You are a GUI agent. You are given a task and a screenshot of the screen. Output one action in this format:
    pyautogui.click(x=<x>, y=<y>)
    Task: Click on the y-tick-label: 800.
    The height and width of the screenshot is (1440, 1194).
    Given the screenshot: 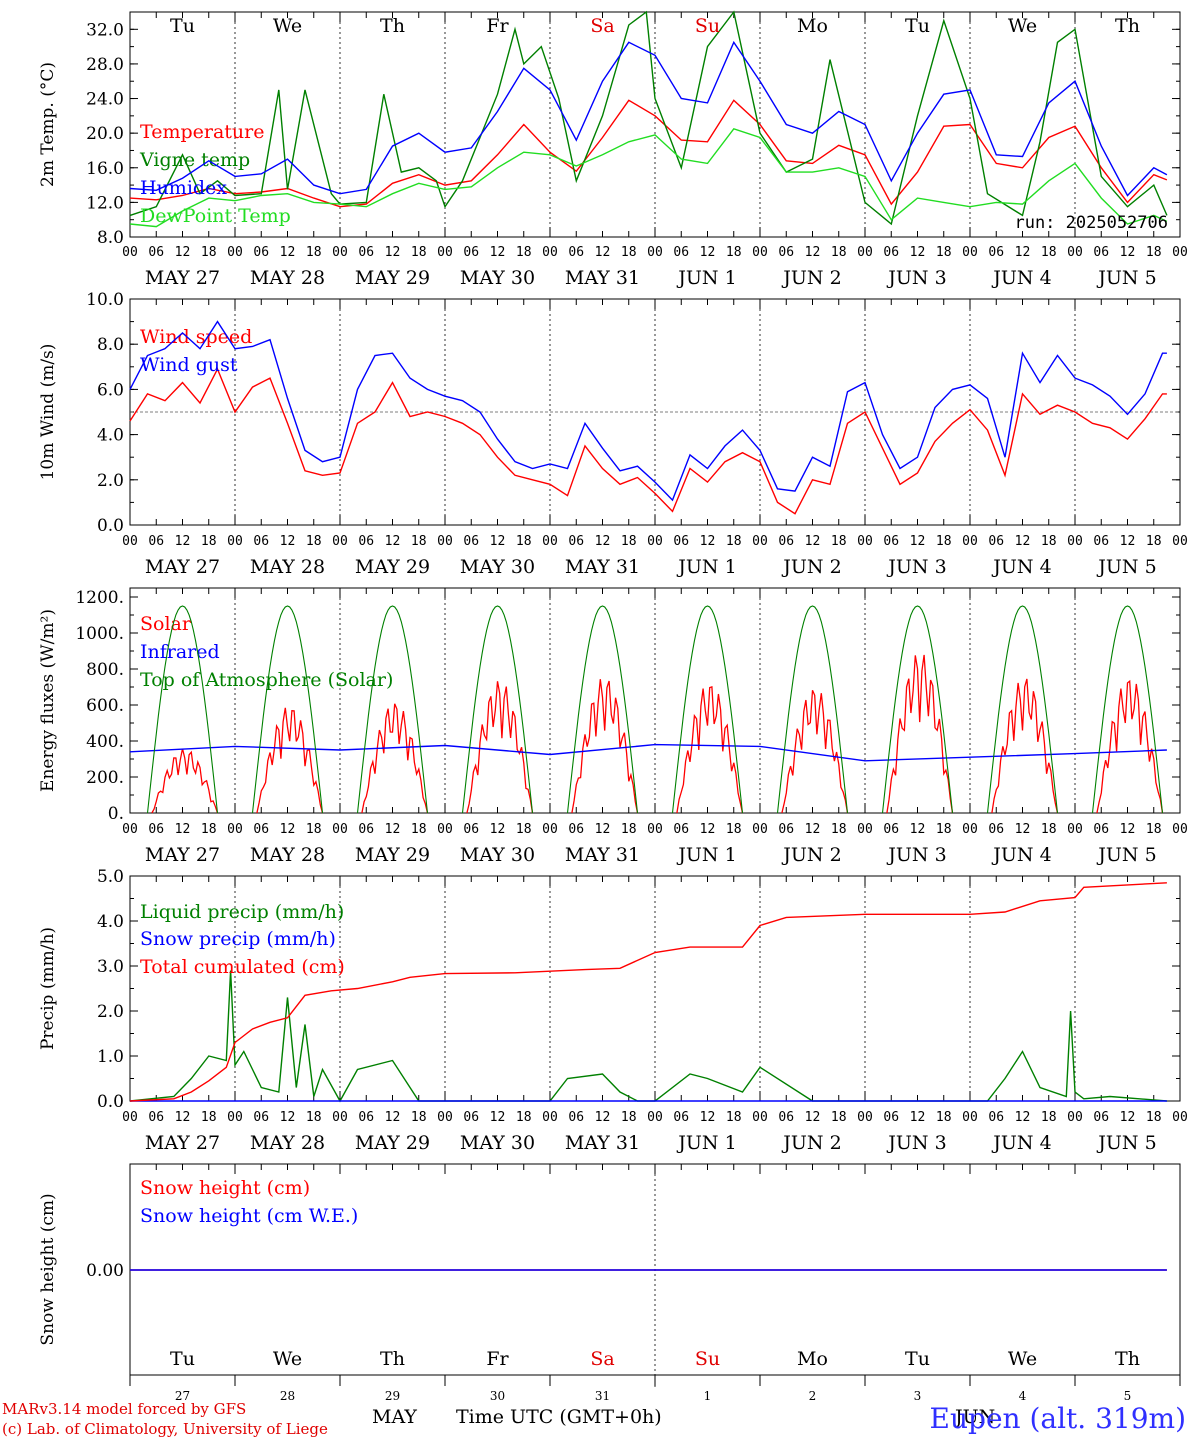 What is the action you would take?
    pyautogui.click(x=105, y=670)
    